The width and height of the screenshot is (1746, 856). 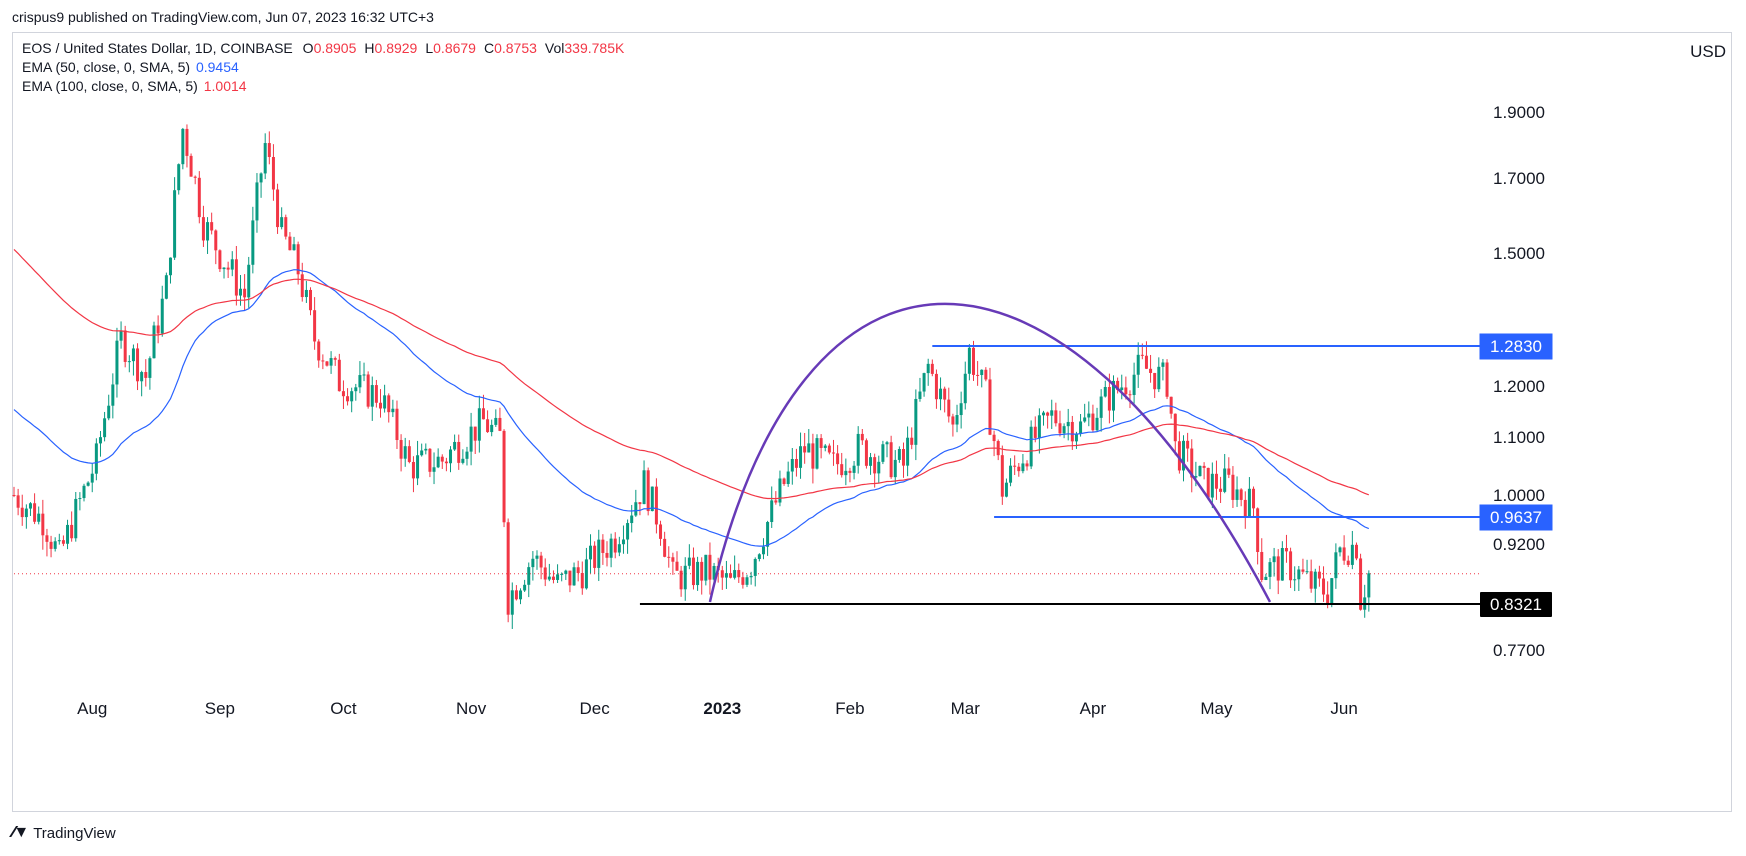 I want to click on x-tick-label: Feb, so click(x=849, y=708).